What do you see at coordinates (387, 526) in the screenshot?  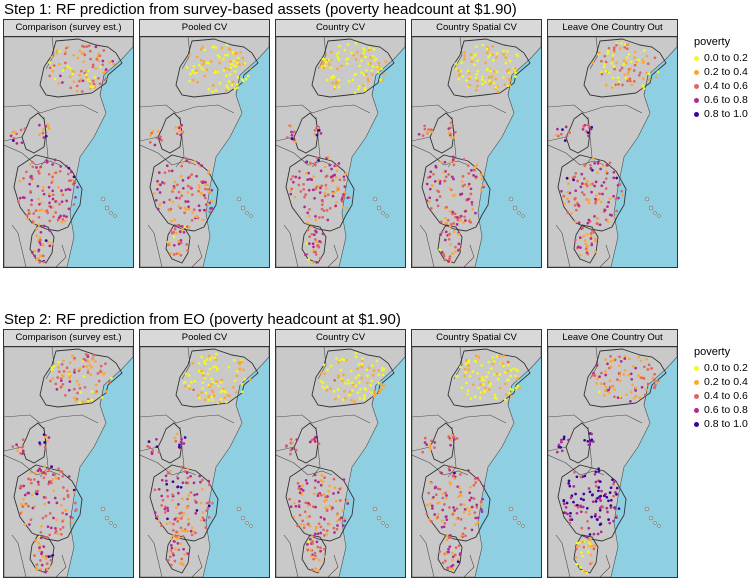 I see `island` at bounding box center [387, 526].